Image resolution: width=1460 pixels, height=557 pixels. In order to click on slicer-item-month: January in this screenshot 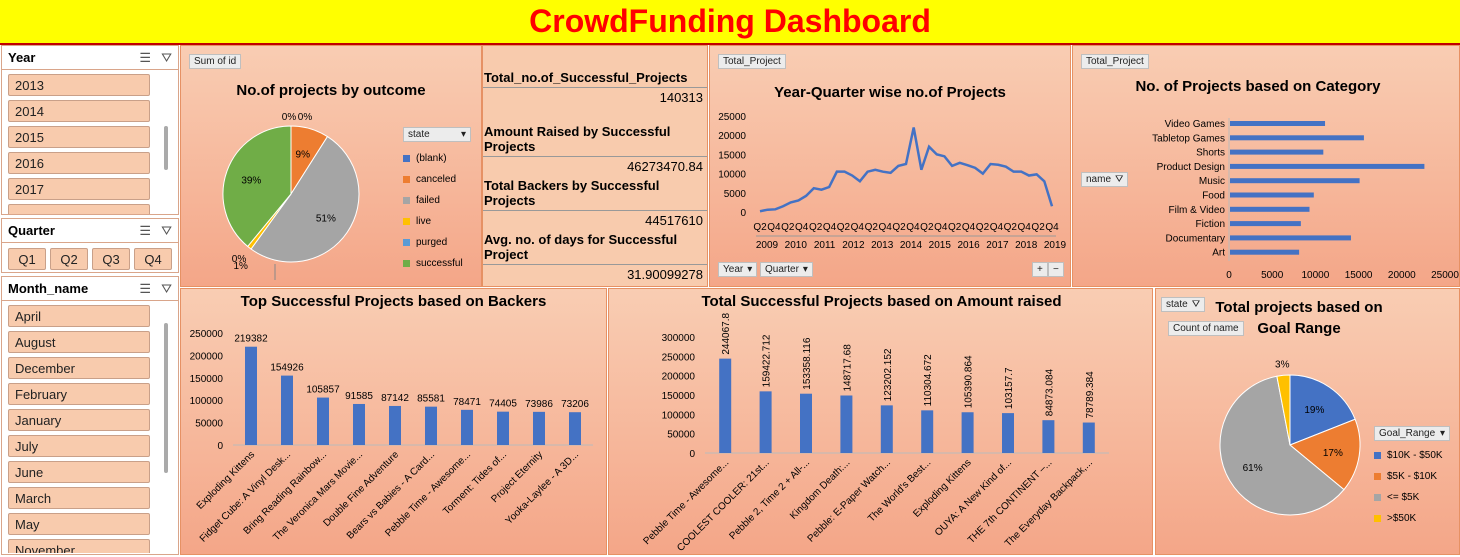, I will do `click(79, 420)`.